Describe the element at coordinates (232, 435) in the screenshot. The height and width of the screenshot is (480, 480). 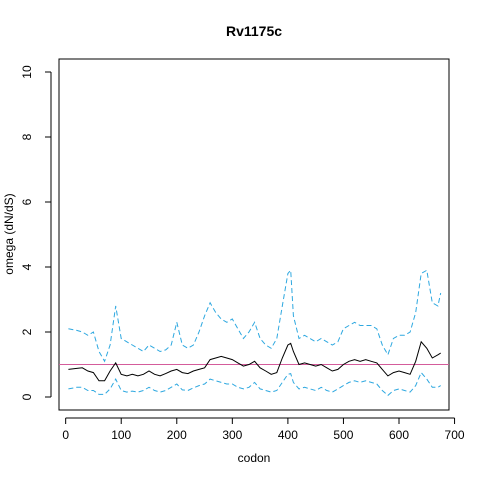
I see `x-tick-label: 300` at that location.